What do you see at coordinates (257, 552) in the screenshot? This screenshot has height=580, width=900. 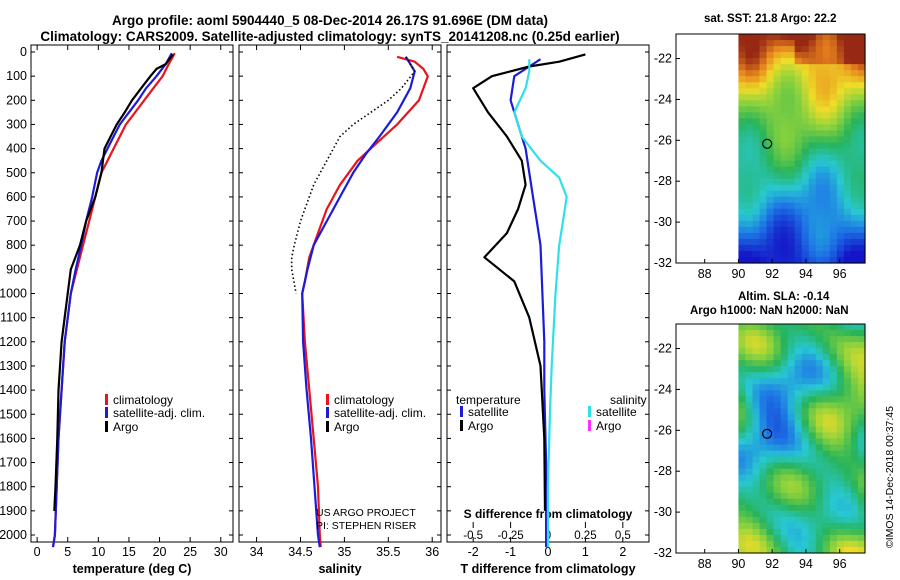 I see `x-tick-label-salinity: 34` at bounding box center [257, 552].